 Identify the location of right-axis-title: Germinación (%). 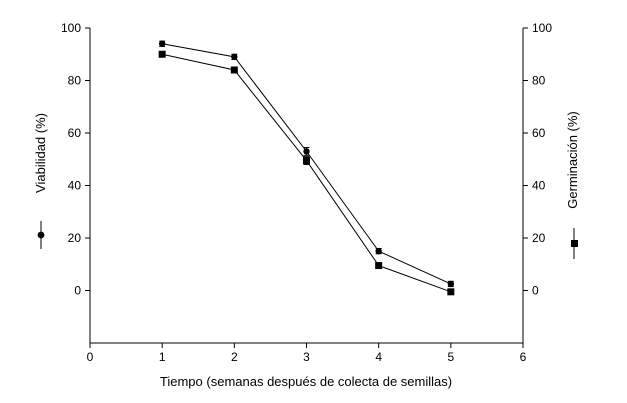
(572, 160).